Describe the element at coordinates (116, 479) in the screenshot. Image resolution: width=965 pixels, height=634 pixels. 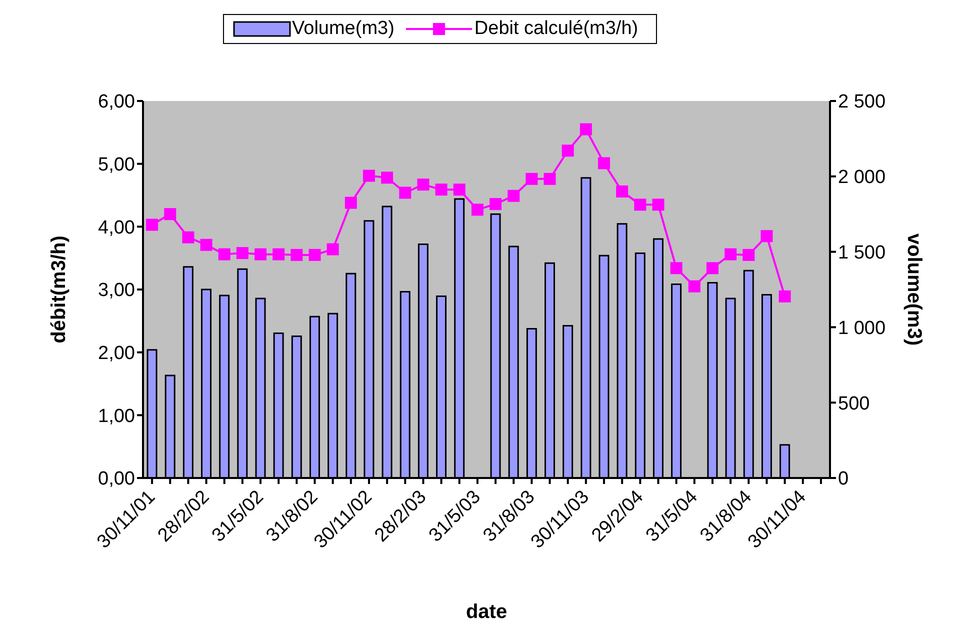
I see `y-tick-label: 0,00` at that location.